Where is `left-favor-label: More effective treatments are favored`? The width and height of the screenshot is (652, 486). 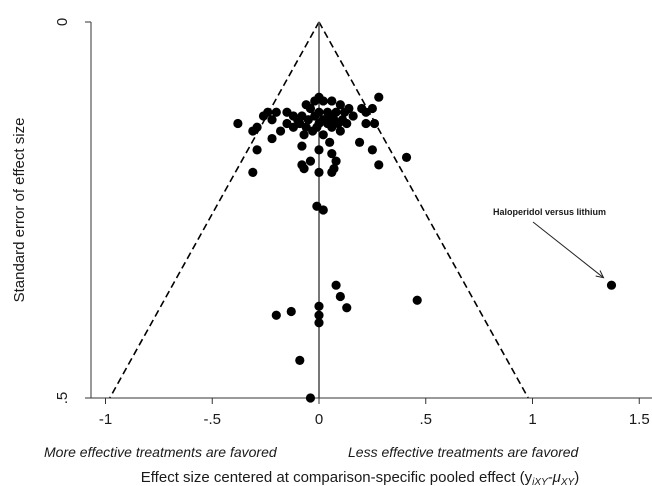
left-favor-label: More effective treatments are favored is located at coordinates (161, 452).